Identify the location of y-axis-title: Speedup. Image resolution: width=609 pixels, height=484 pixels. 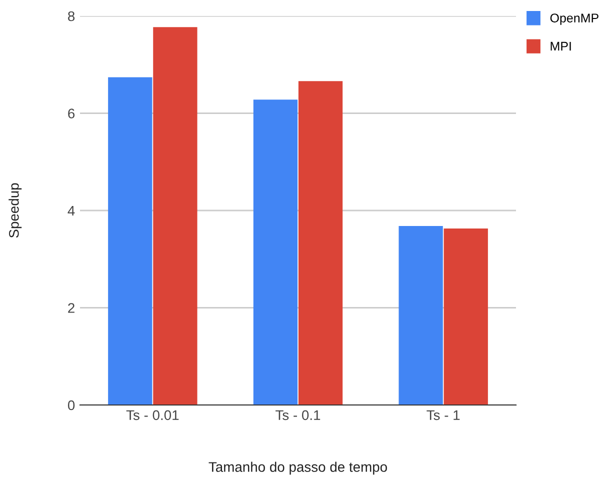
(15, 210).